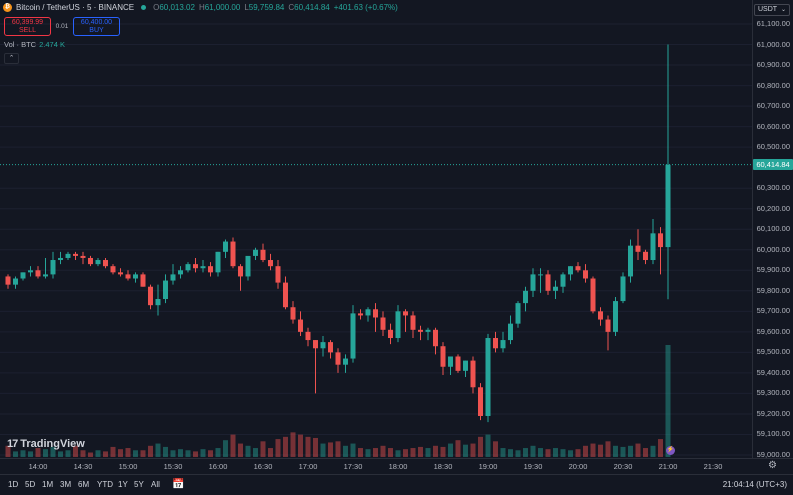  What do you see at coordinates (34, 44) in the screenshot?
I see `volume-legend: Vol · BTC 2.474 K` at bounding box center [34, 44].